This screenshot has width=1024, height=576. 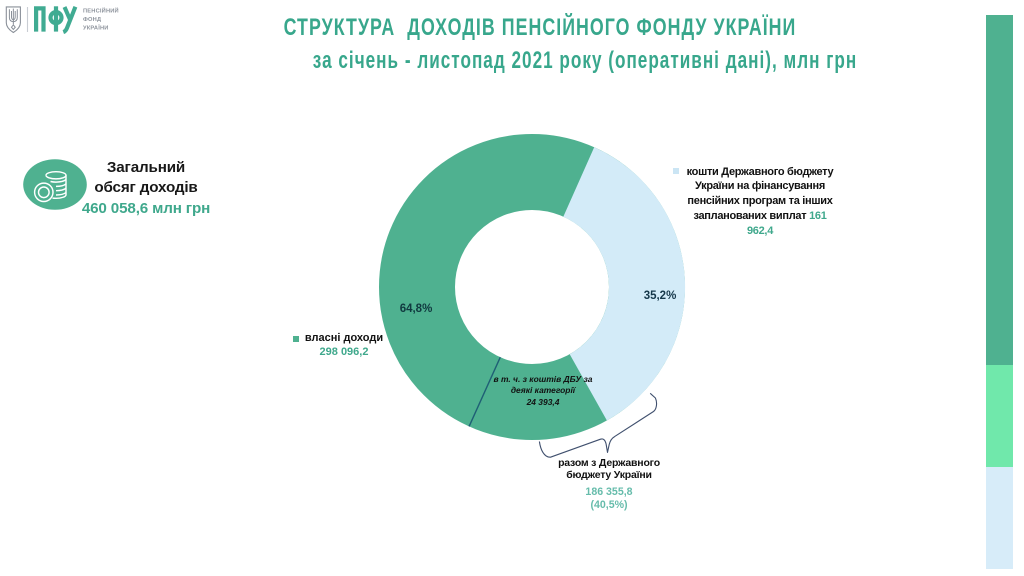 What do you see at coordinates (96, 27) in the screenshot?
I see `svg-text: УКРАЇНИ` at bounding box center [96, 27].